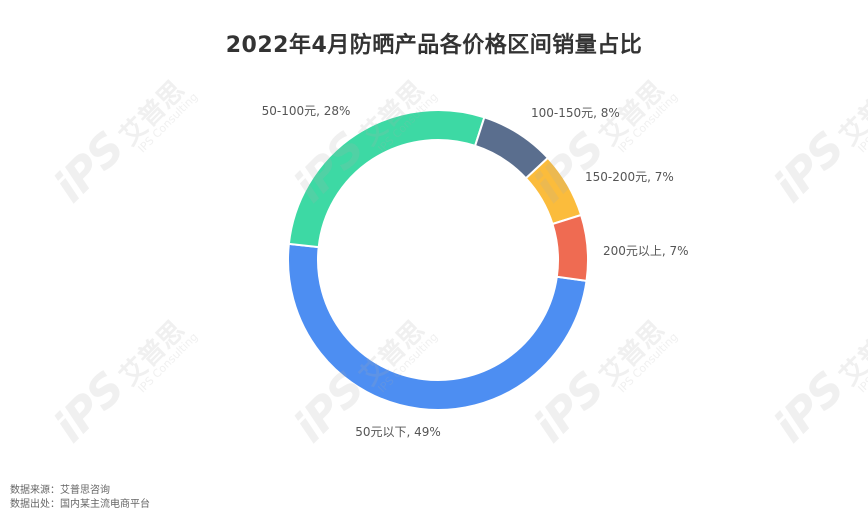 The image size is (868, 516). I want to click on data-source: 数据来源：艾普思咨询 数据出处：国内某主流电商平台, so click(80, 498).